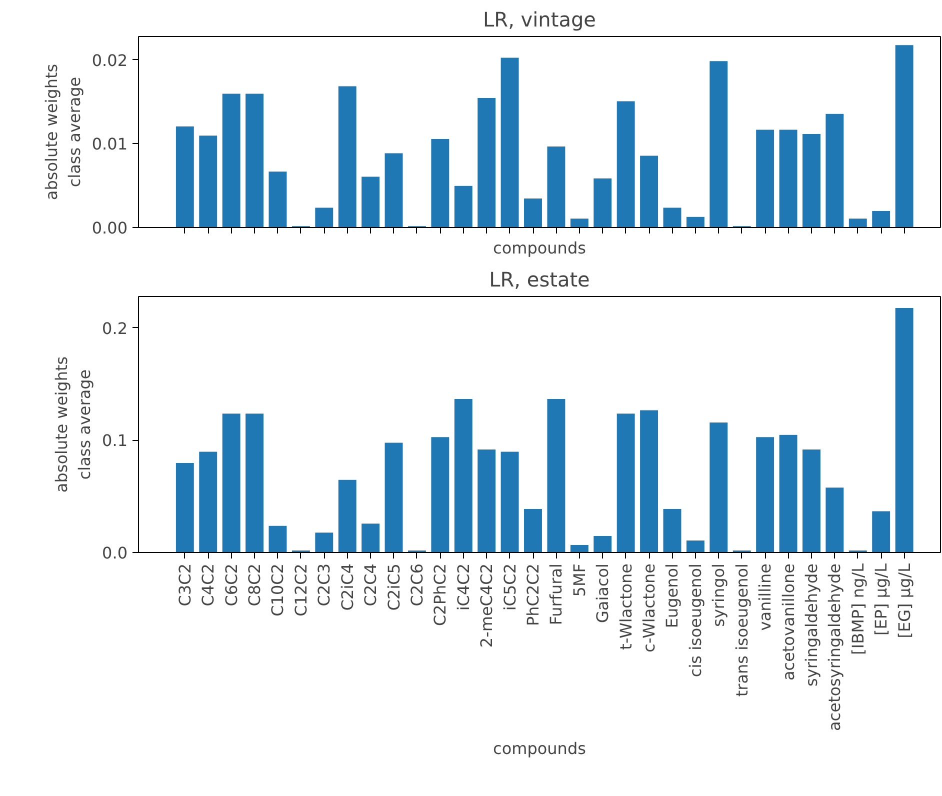 This screenshot has height=796, width=942. What do you see at coordinates (440, 594) in the screenshot?
I see `x-tick-label: C2PhC2` at bounding box center [440, 594].